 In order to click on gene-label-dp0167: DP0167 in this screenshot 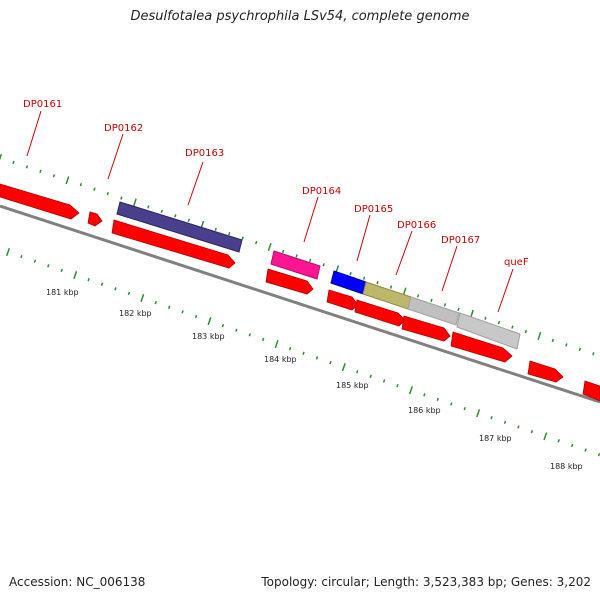, I will do `click(460, 240)`.